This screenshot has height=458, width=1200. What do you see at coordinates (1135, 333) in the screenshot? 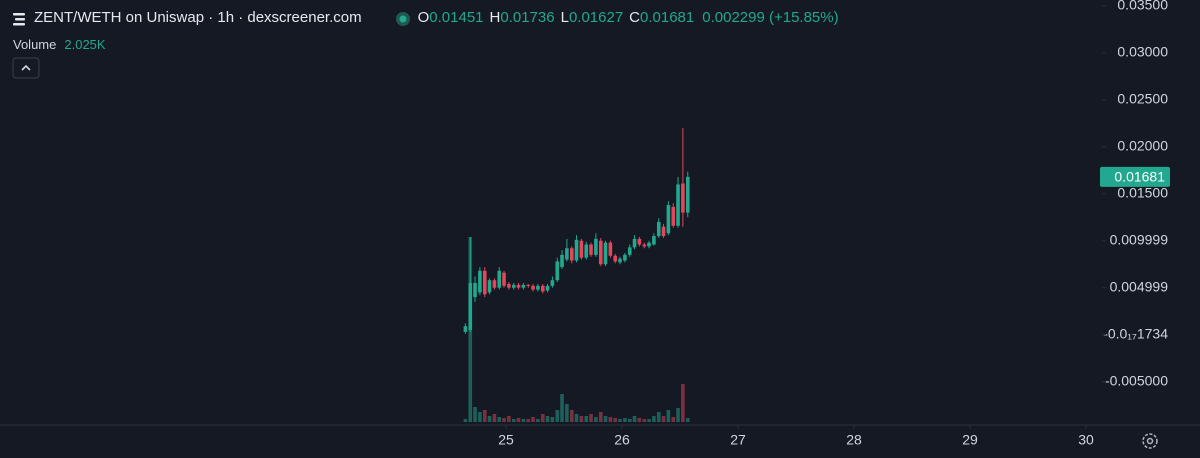
I see `y-tick-label: -0.0₁₇1734` at bounding box center [1135, 333].